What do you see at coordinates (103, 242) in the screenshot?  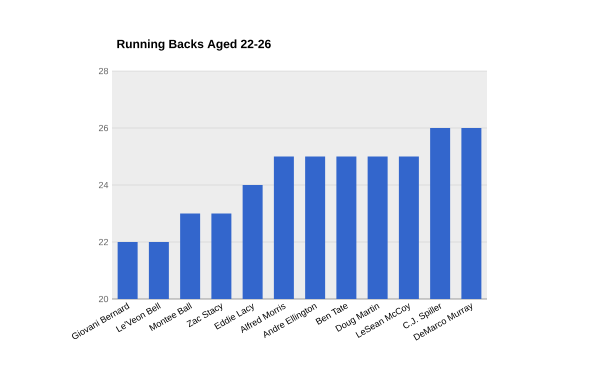 I see `y-tick-label: 22` at bounding box center [103, 242].